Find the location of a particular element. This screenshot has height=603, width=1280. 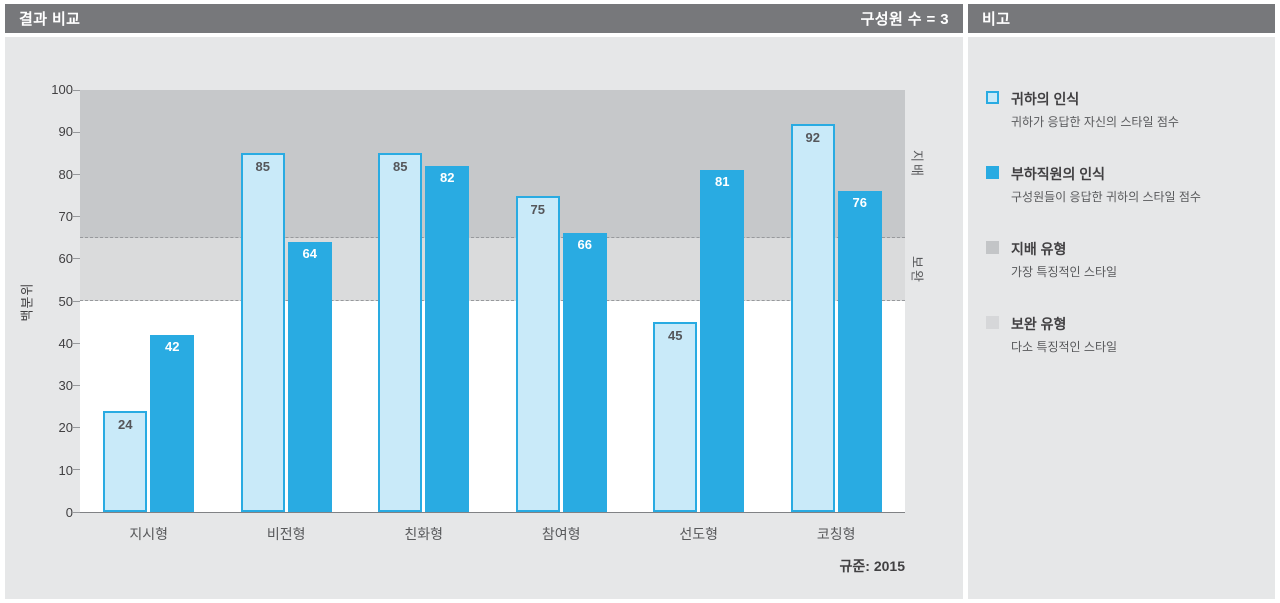

y-tick-label: 60 is located at coordinates (65, 259).